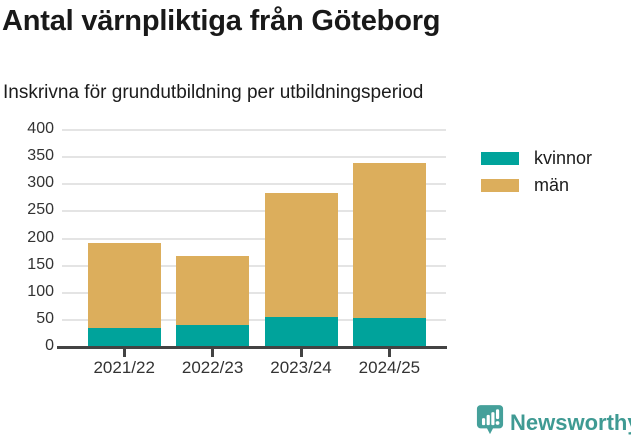 The width and height of the screenshot is (631, 439). What do you see at coordinates (563, 158) in the screenshot?
I see `legend-label-kvinnor: kvinnor` at bounding box center [563, 158].